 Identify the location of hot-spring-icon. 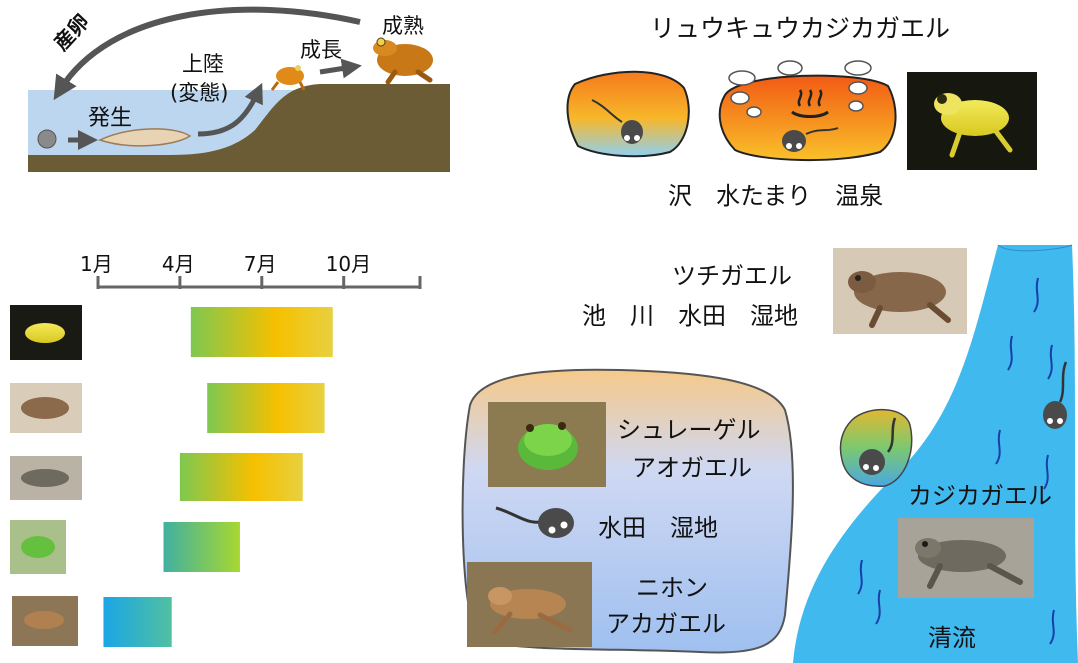
(810, 103).